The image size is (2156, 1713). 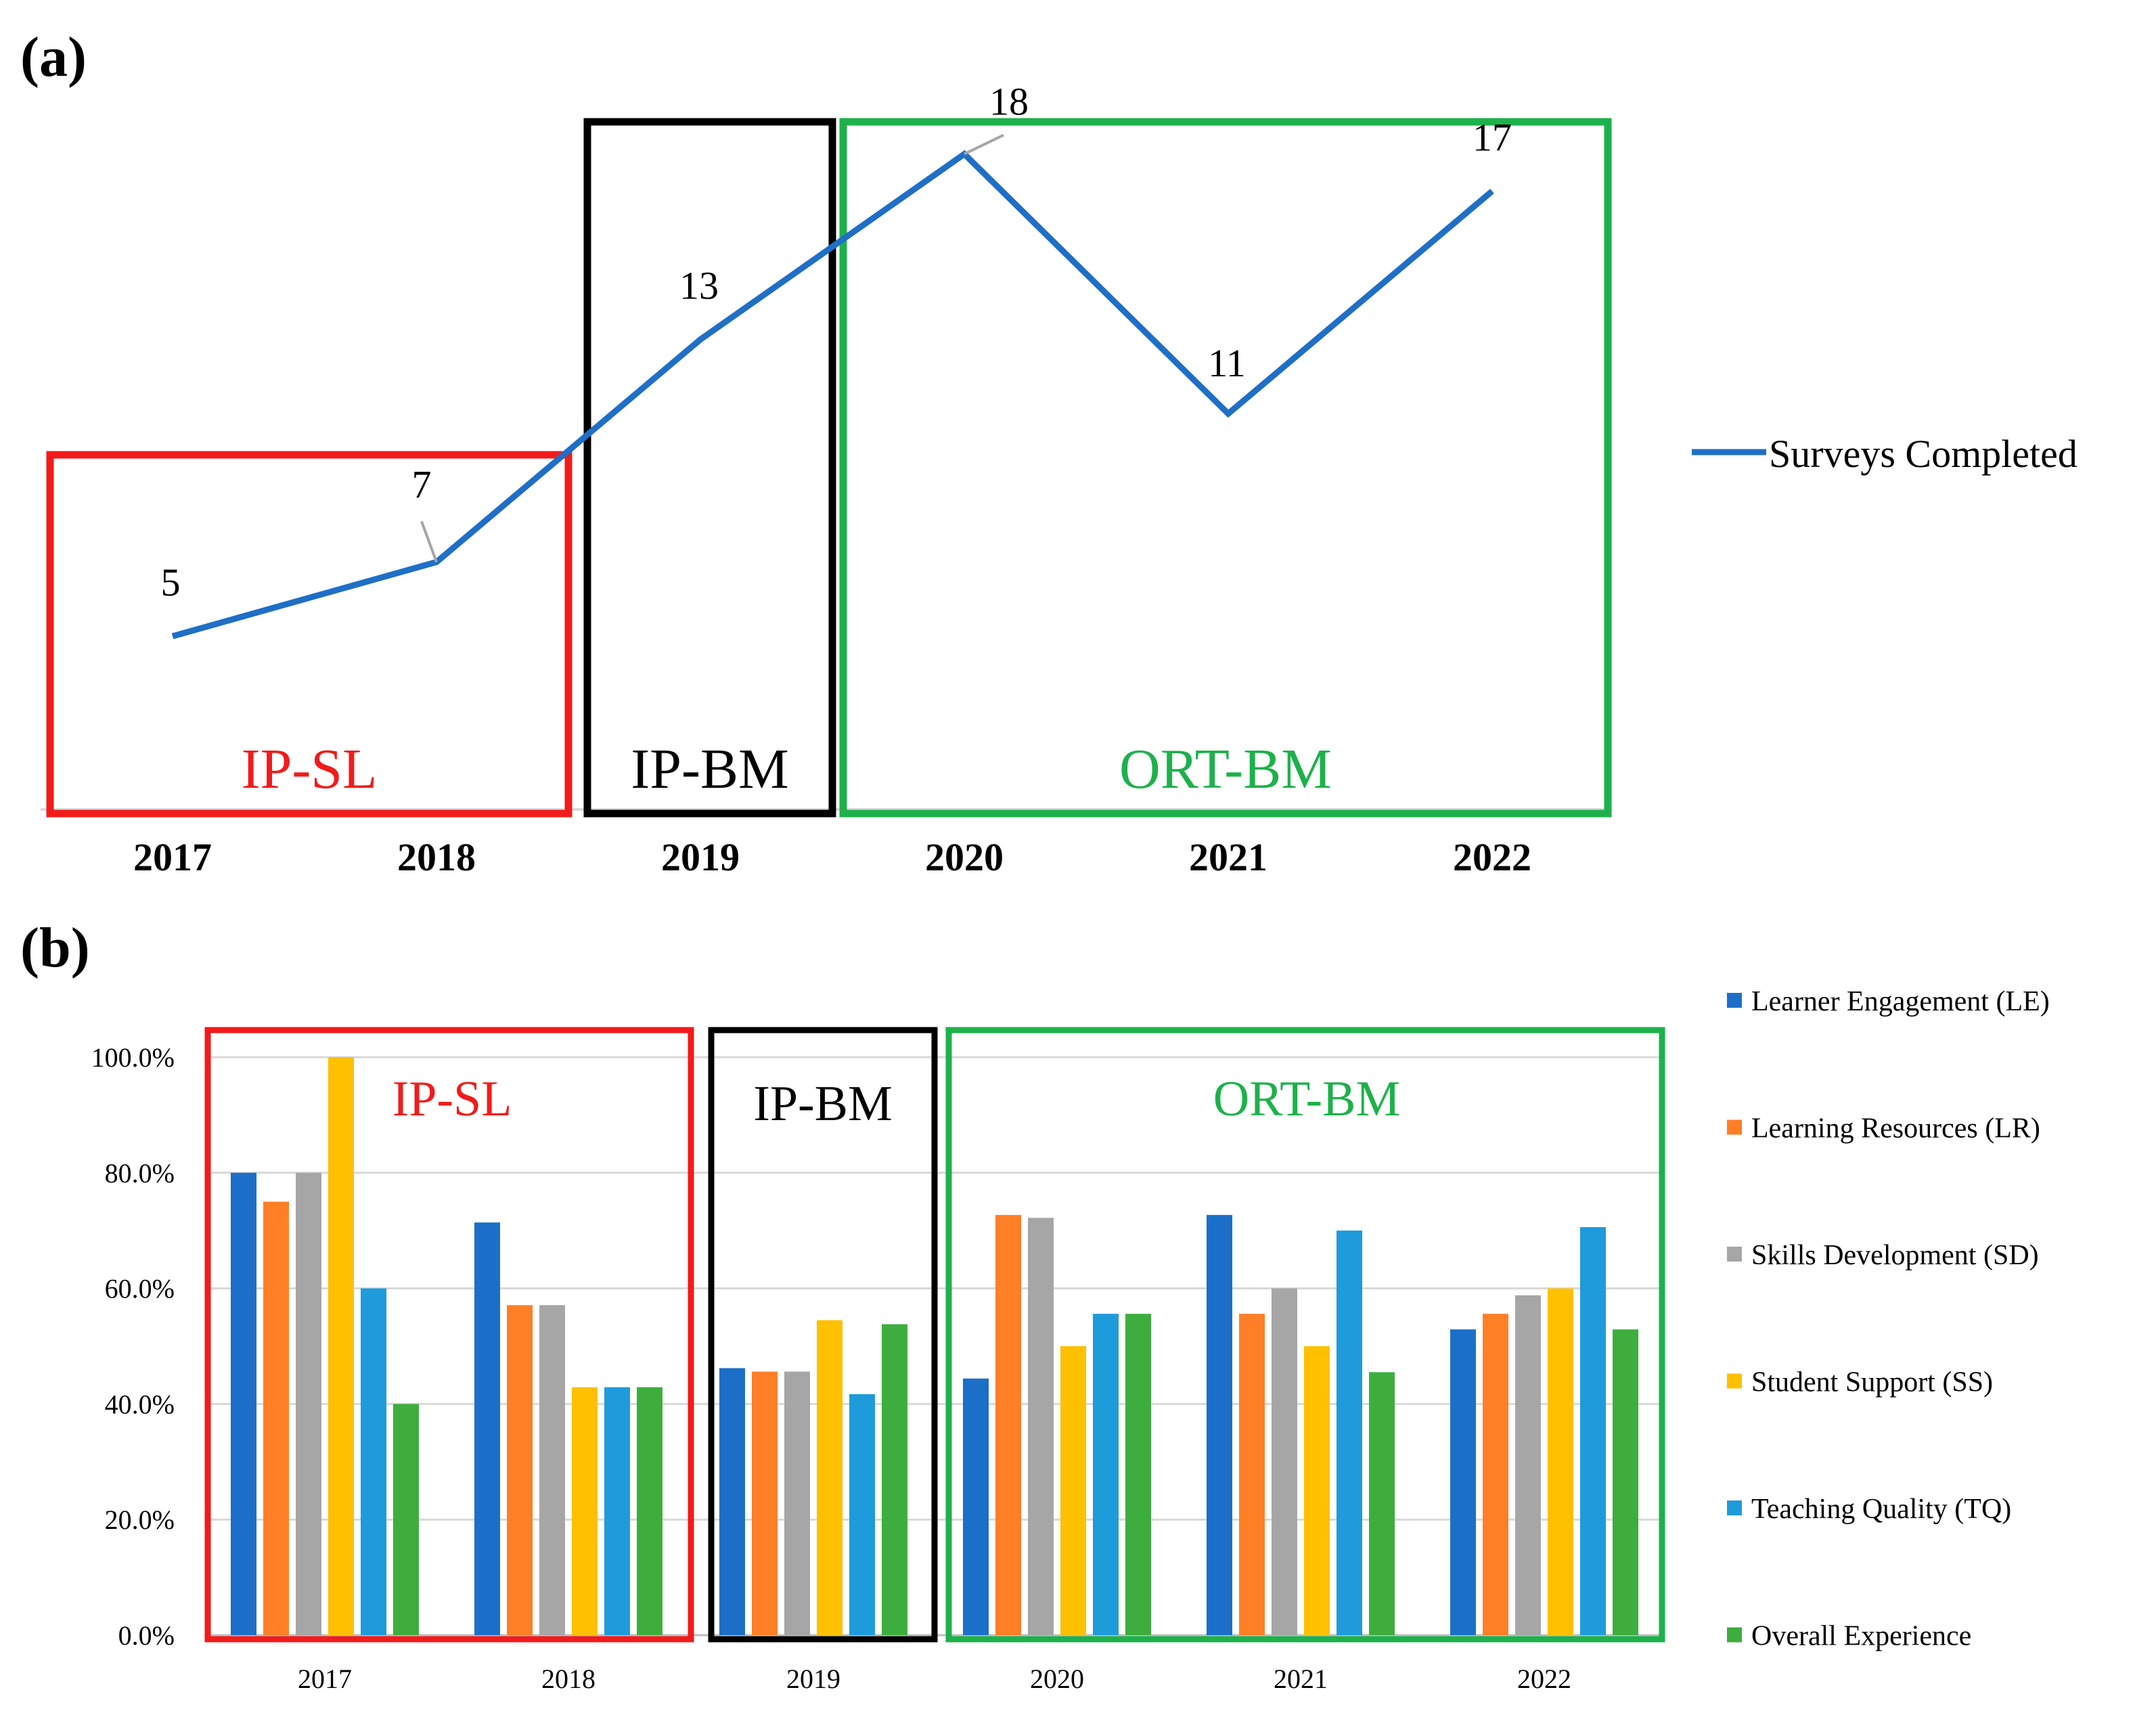 What do you see at coordinates (823, 1104) in the screenshot?
I see `bar-group-label-ip-bm: IP-BM` at bounding box center [823, 1104].